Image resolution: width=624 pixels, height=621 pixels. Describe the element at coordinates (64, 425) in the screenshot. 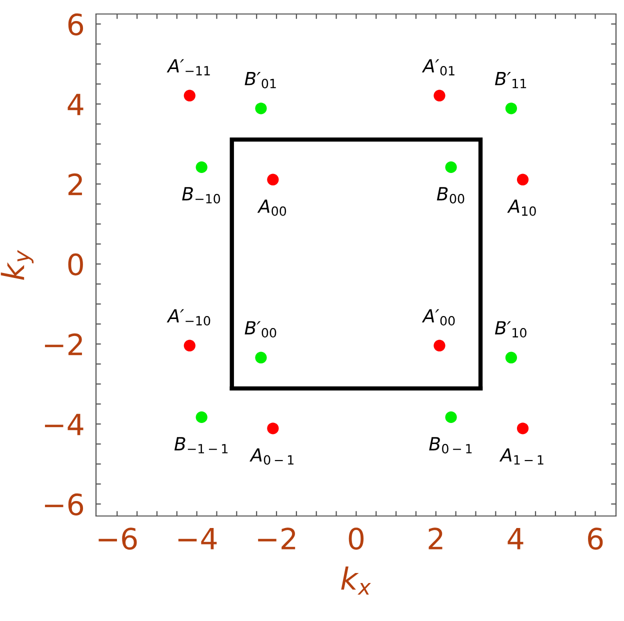

I see `y-tick-label: −4` at that location.